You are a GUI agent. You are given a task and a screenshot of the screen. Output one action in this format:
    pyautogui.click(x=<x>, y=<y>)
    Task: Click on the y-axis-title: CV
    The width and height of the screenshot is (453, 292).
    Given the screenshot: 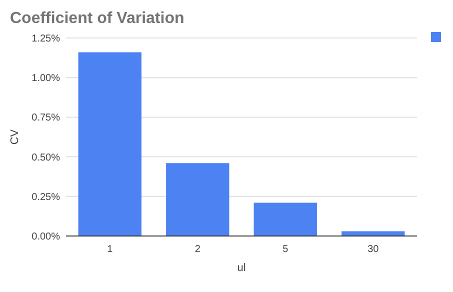 What is the action you would take?
    pyautogui.click(x=15, y=136)
    